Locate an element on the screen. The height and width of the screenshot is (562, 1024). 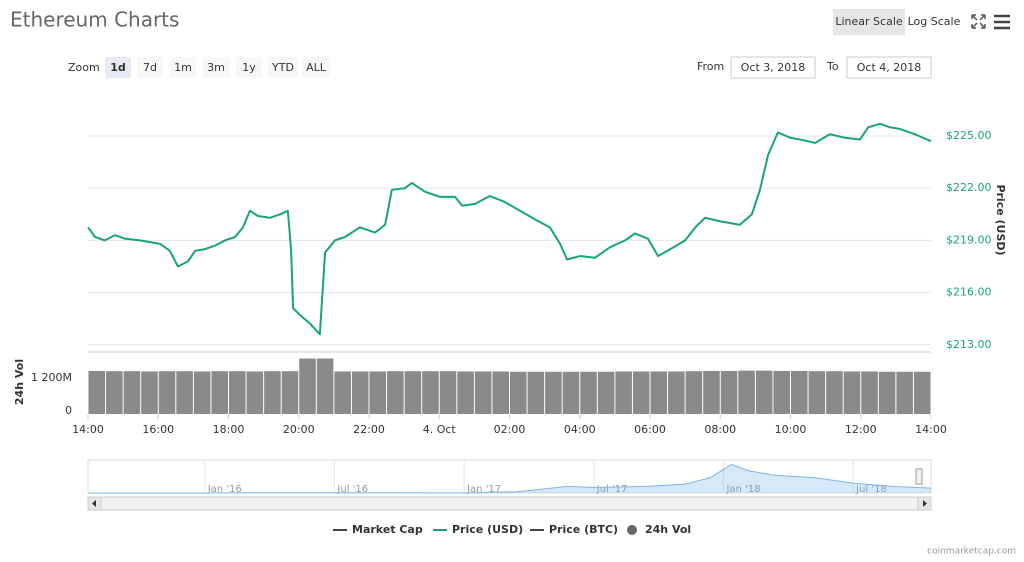
button-label: 1m is located at coordinates (183, 67).